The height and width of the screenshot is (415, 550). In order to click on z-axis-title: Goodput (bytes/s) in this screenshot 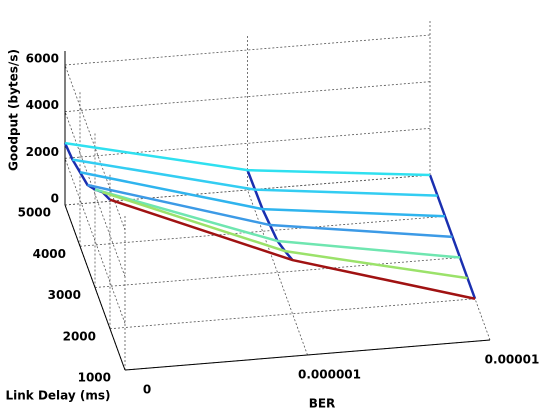, I will do `click(14, 110)`.